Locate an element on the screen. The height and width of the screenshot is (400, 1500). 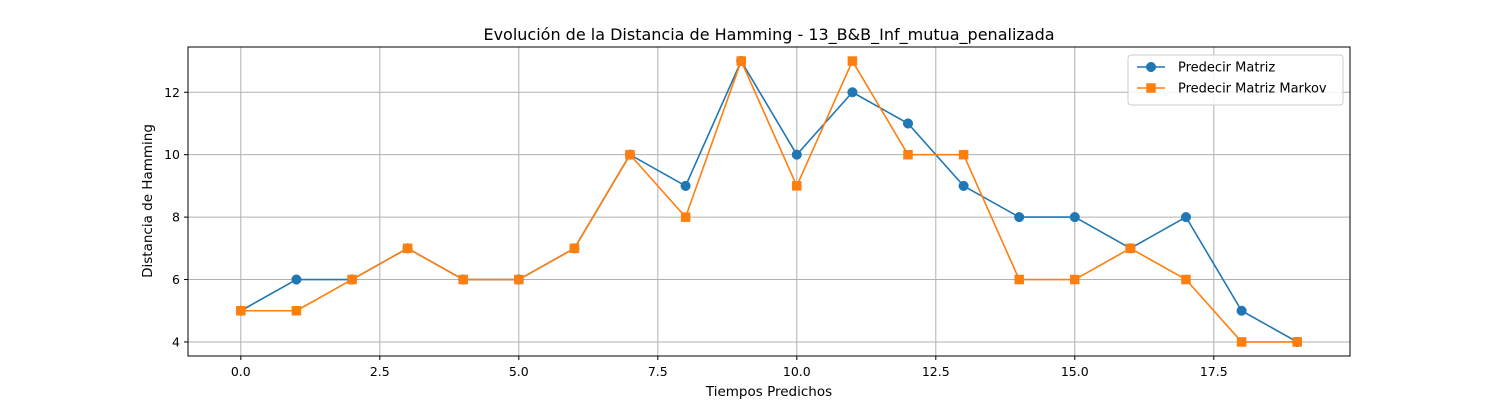
y-tick-label: 6 is located at coordinates (176, 279).